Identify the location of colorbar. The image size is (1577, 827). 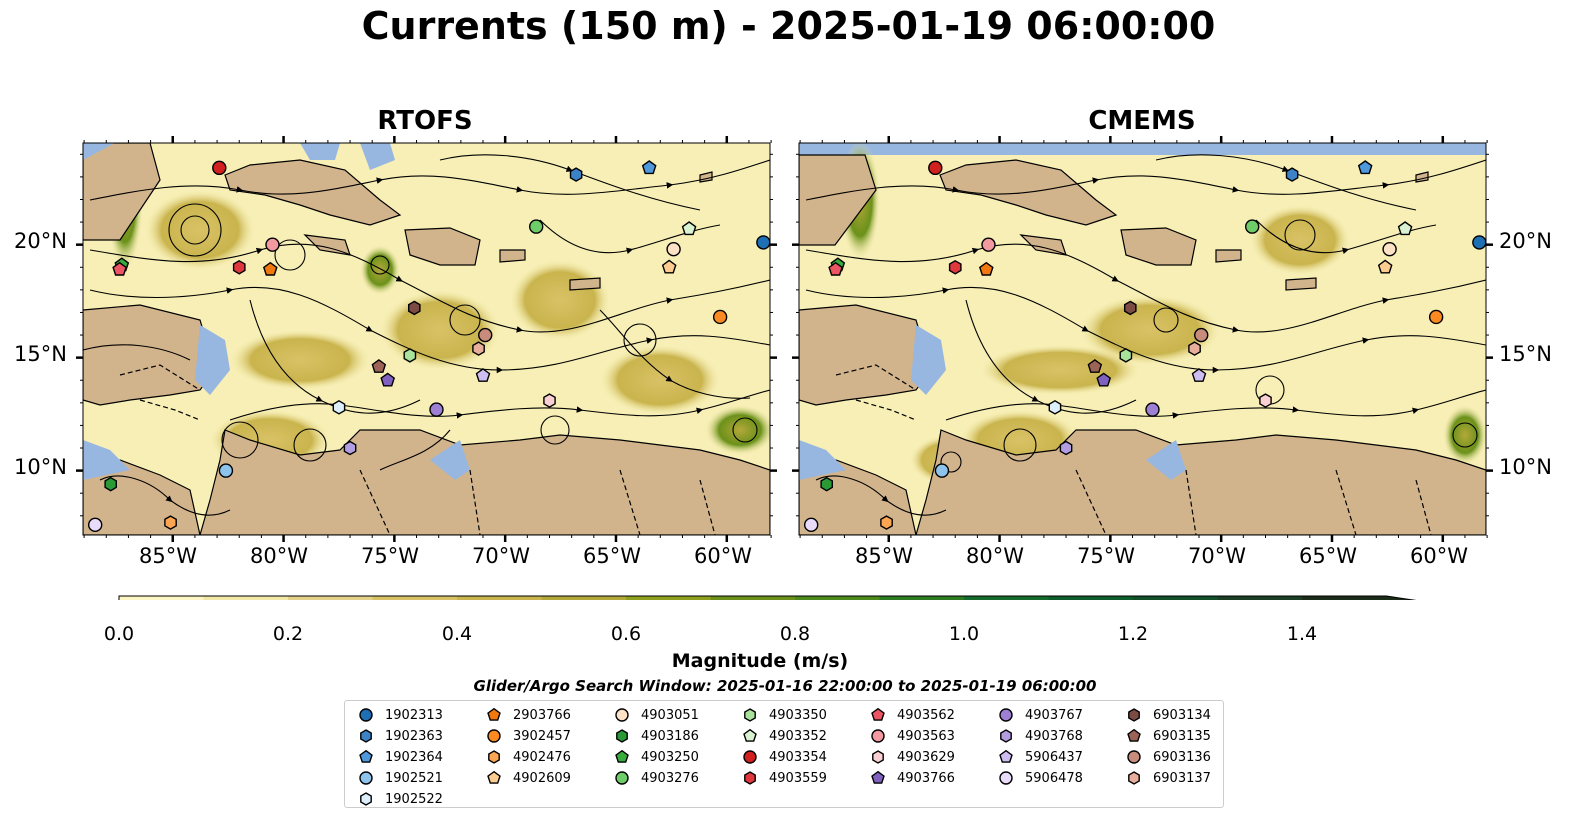
(767, 597).